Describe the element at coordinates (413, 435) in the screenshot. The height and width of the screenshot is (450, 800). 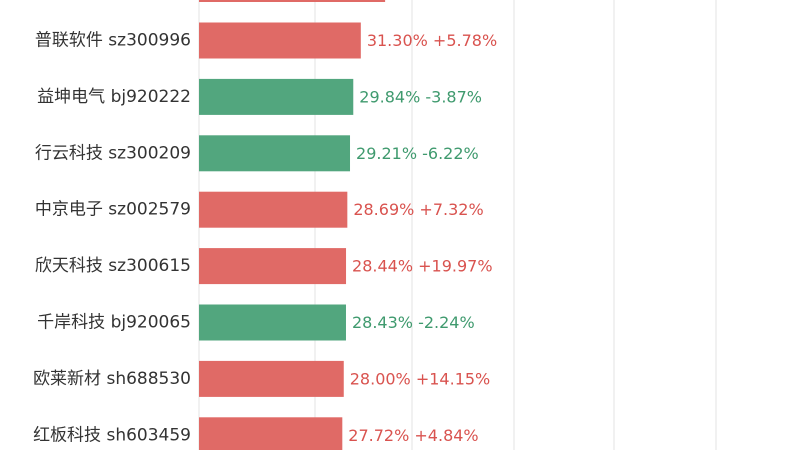
I see `data-label: 27.72% +4.84%` at that location.